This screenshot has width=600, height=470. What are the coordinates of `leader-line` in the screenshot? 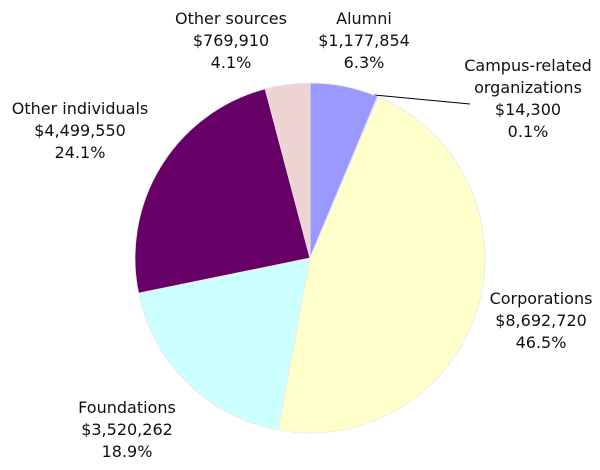 It's located at (422, 99).